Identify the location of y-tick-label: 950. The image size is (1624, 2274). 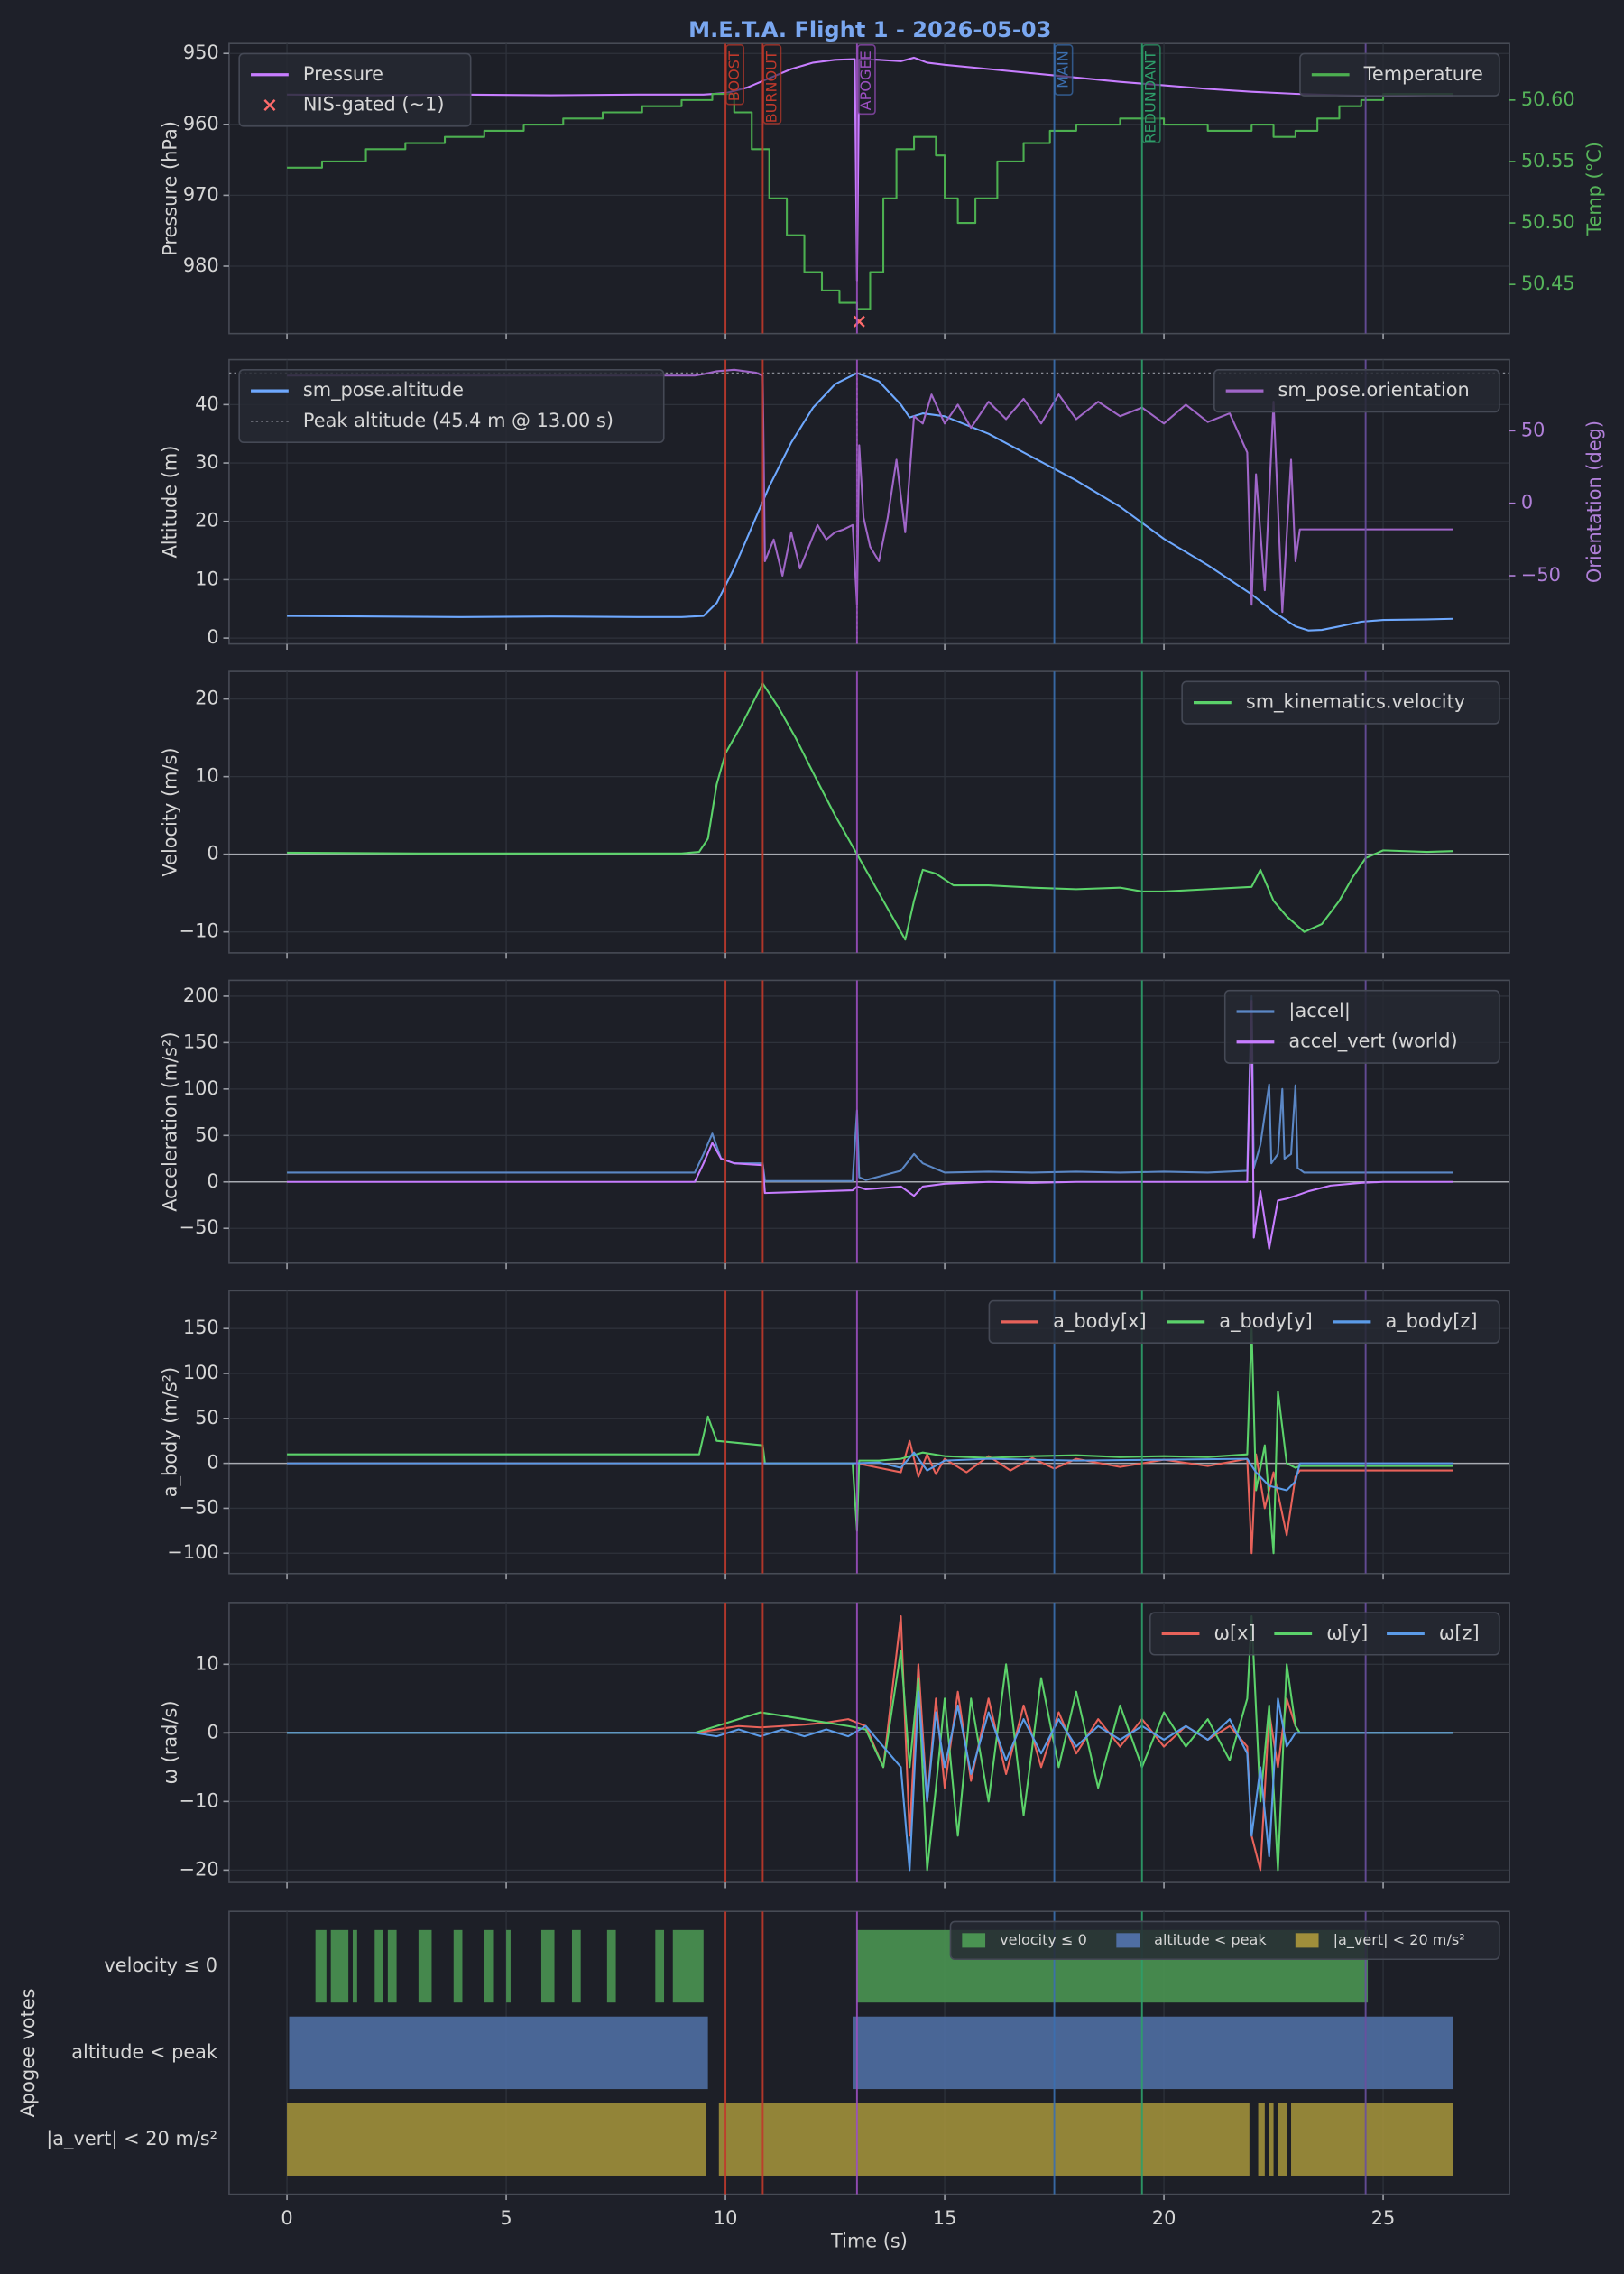
(201, 53).